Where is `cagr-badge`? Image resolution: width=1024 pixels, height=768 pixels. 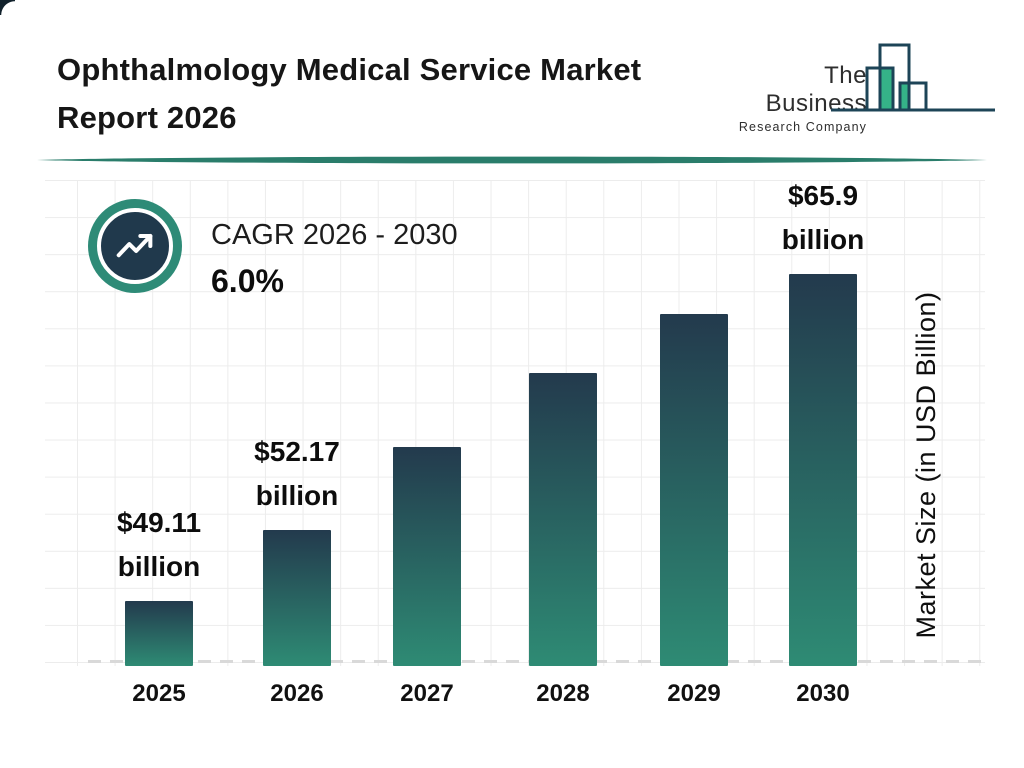 cagr-badge is located at coordinates (135, 246).